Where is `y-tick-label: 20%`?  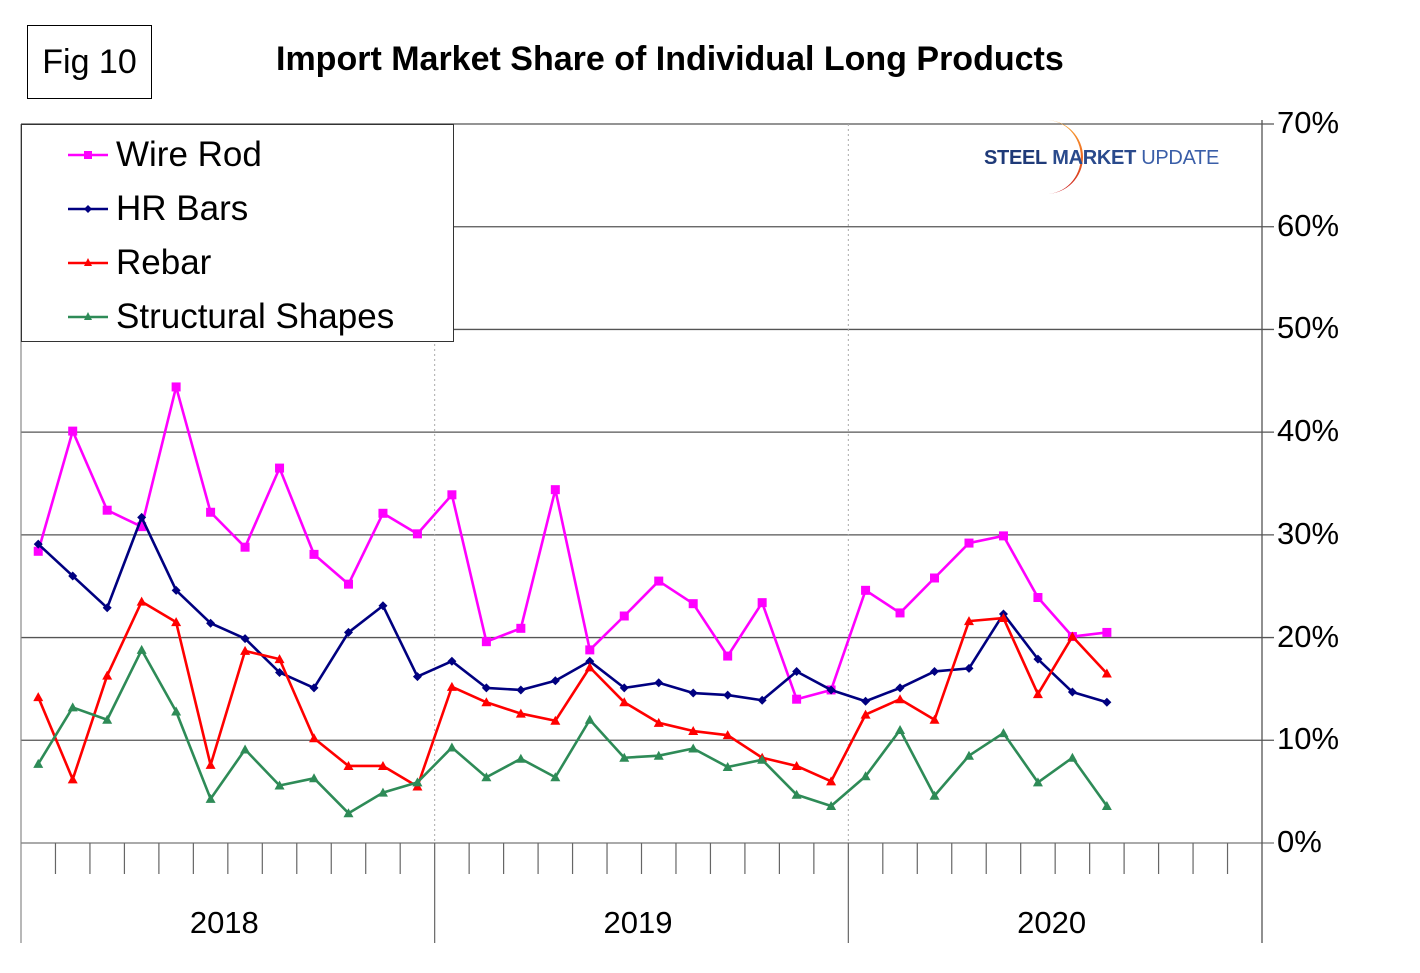 y-tick-label: 20% is located at coordinates (1308, 636).